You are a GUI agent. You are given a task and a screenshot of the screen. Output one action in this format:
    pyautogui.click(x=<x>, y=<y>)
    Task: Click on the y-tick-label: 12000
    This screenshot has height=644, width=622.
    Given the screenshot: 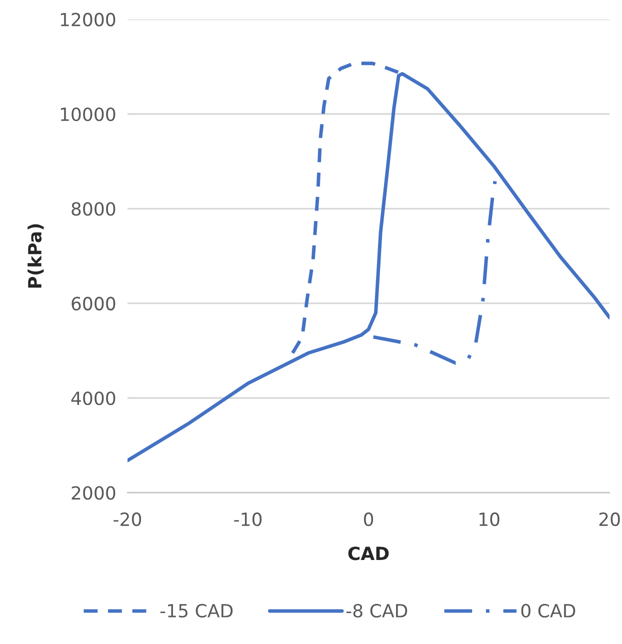 What is the action you would take?
    pyautogui.click(x=88, y=19)
    